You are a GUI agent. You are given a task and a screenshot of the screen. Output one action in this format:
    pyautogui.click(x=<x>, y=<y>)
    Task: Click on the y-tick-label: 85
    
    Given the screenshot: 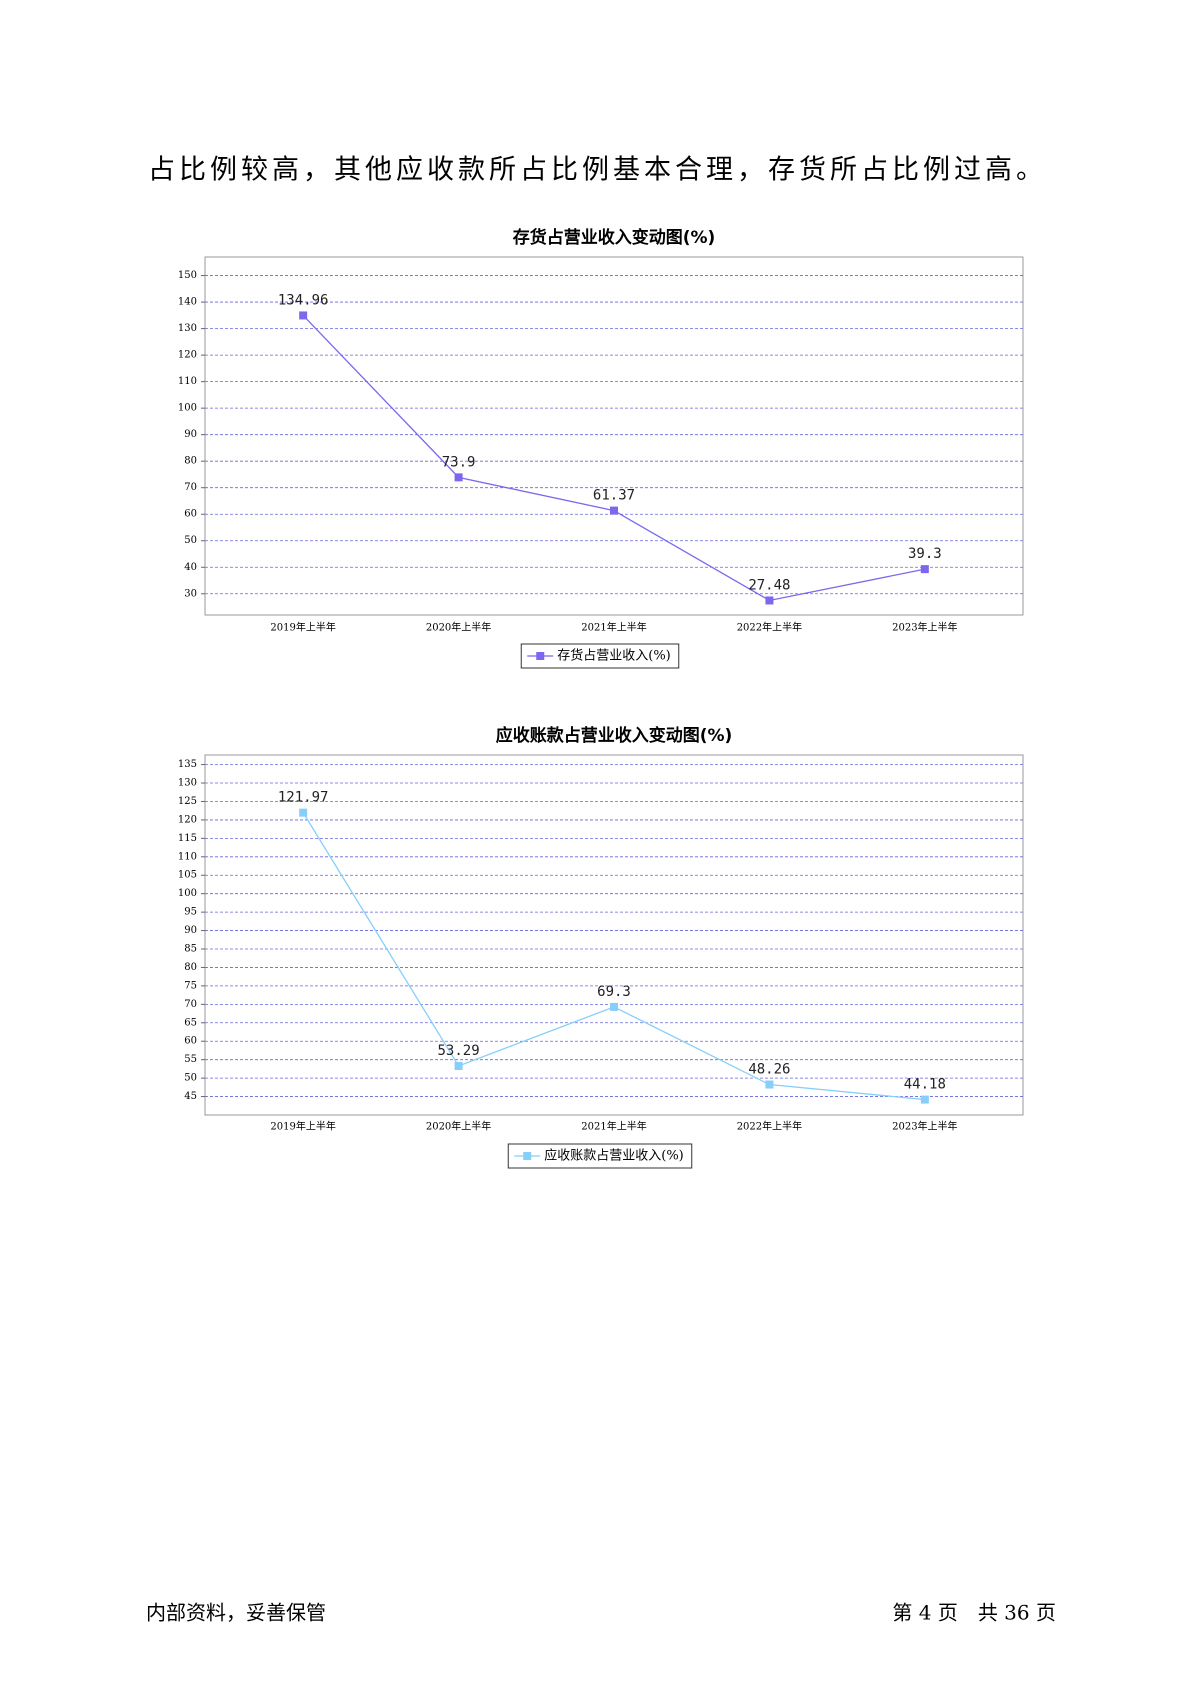 What is the action you would take?
    pyautogui.click(x=190, y=949)
    